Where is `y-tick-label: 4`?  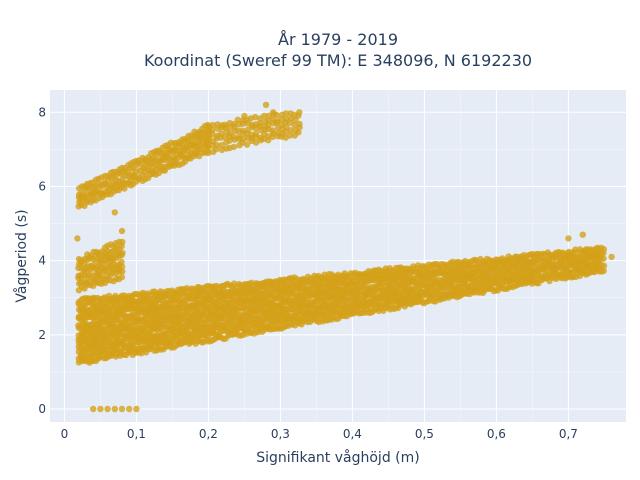
y-tick-label: 4 is located at coordinates (42, 261).